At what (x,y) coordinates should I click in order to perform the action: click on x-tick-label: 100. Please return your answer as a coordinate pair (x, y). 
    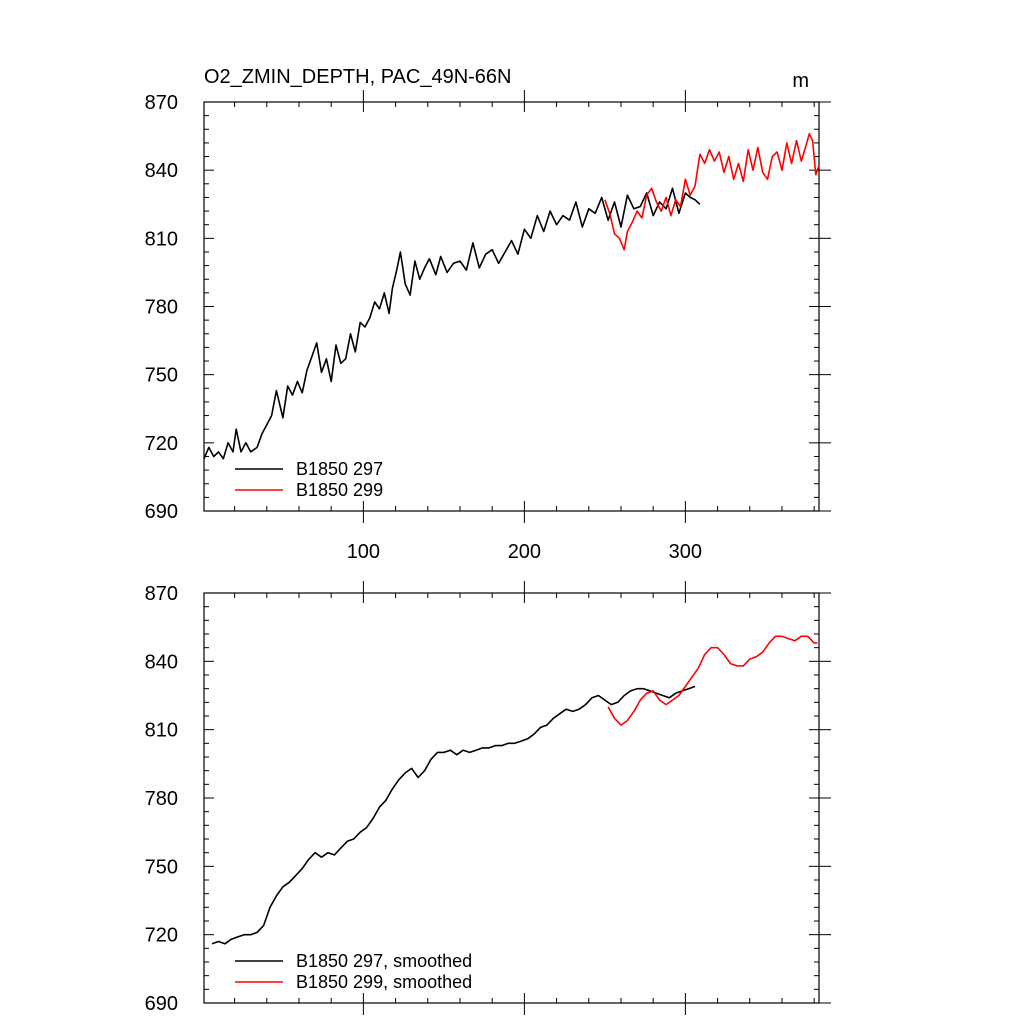
    Looking at the image, I should click on (363, 552).